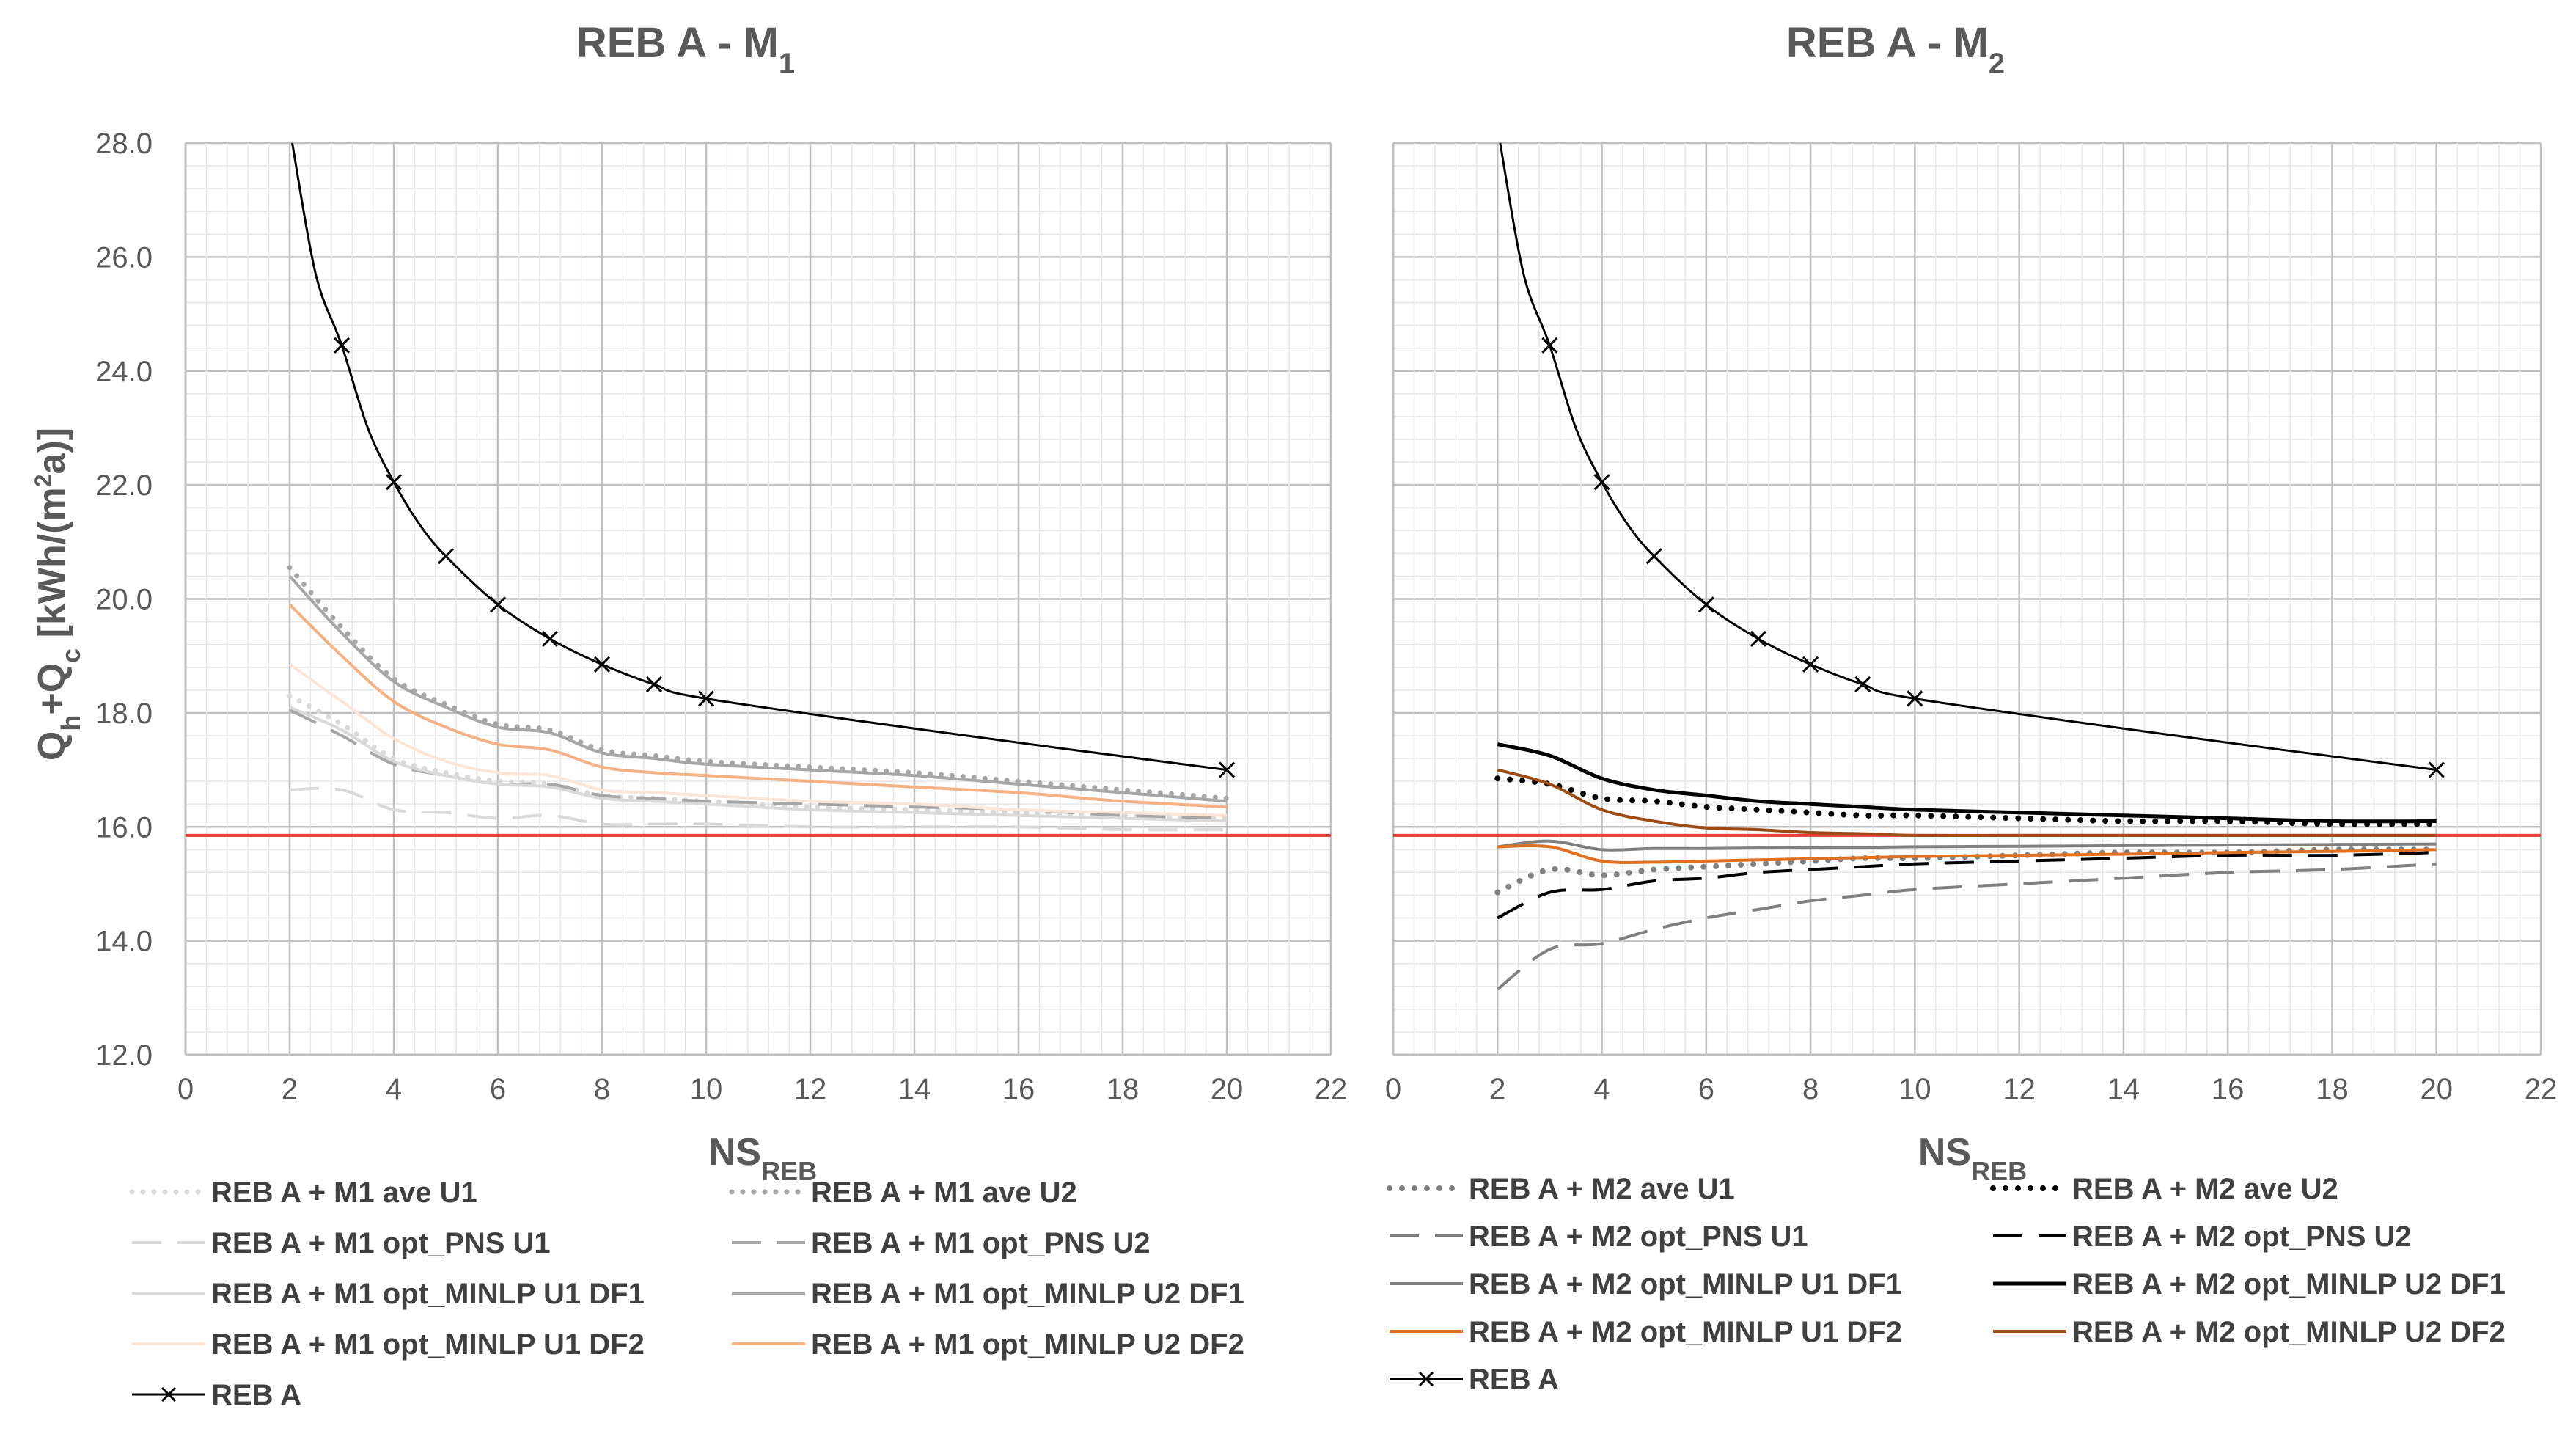  I want to click on x-tick-label: 22, so click(1332, 1089).